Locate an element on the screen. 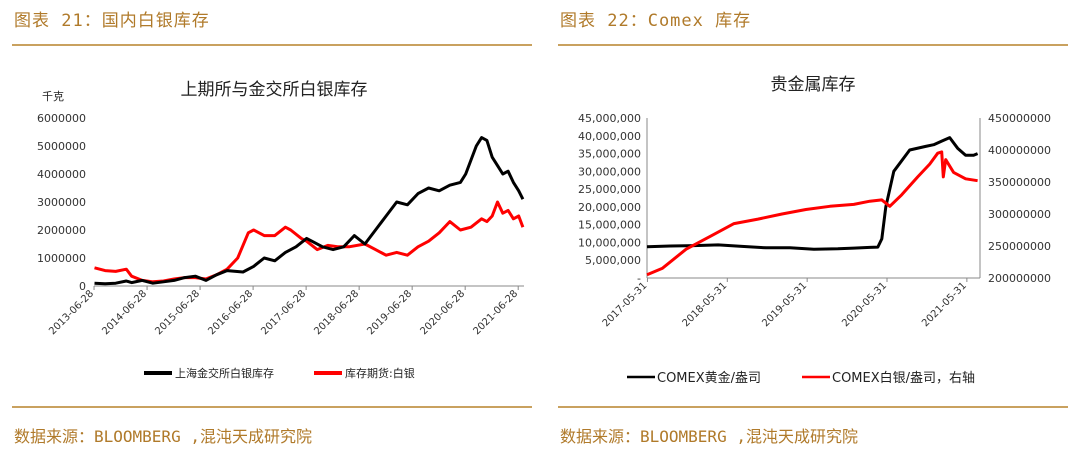  chart2-y2-tick-label: 350000000 is located at coordinates (1019, 182).